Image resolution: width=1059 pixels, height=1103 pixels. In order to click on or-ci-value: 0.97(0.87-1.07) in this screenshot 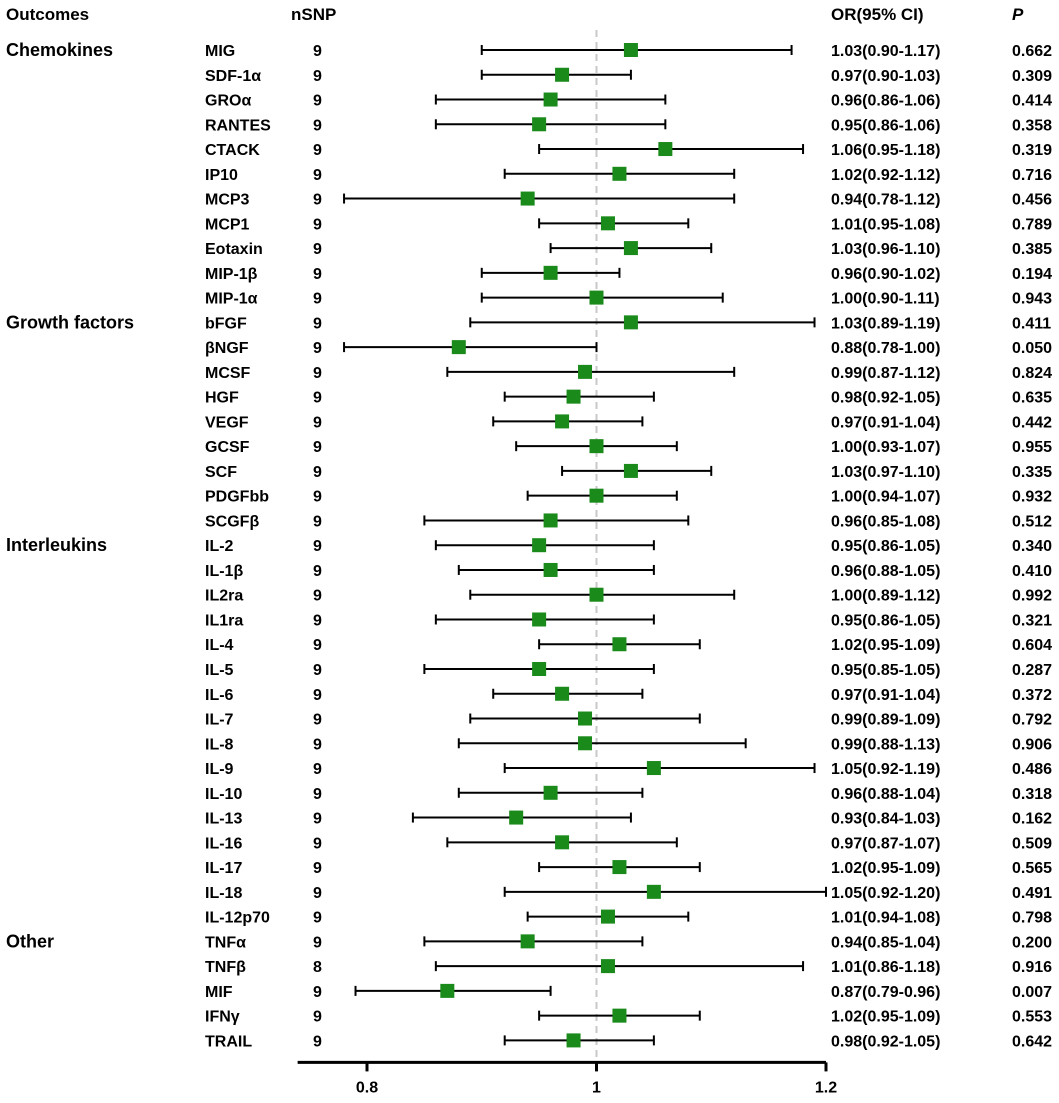, I will do `click(885, 843)`.